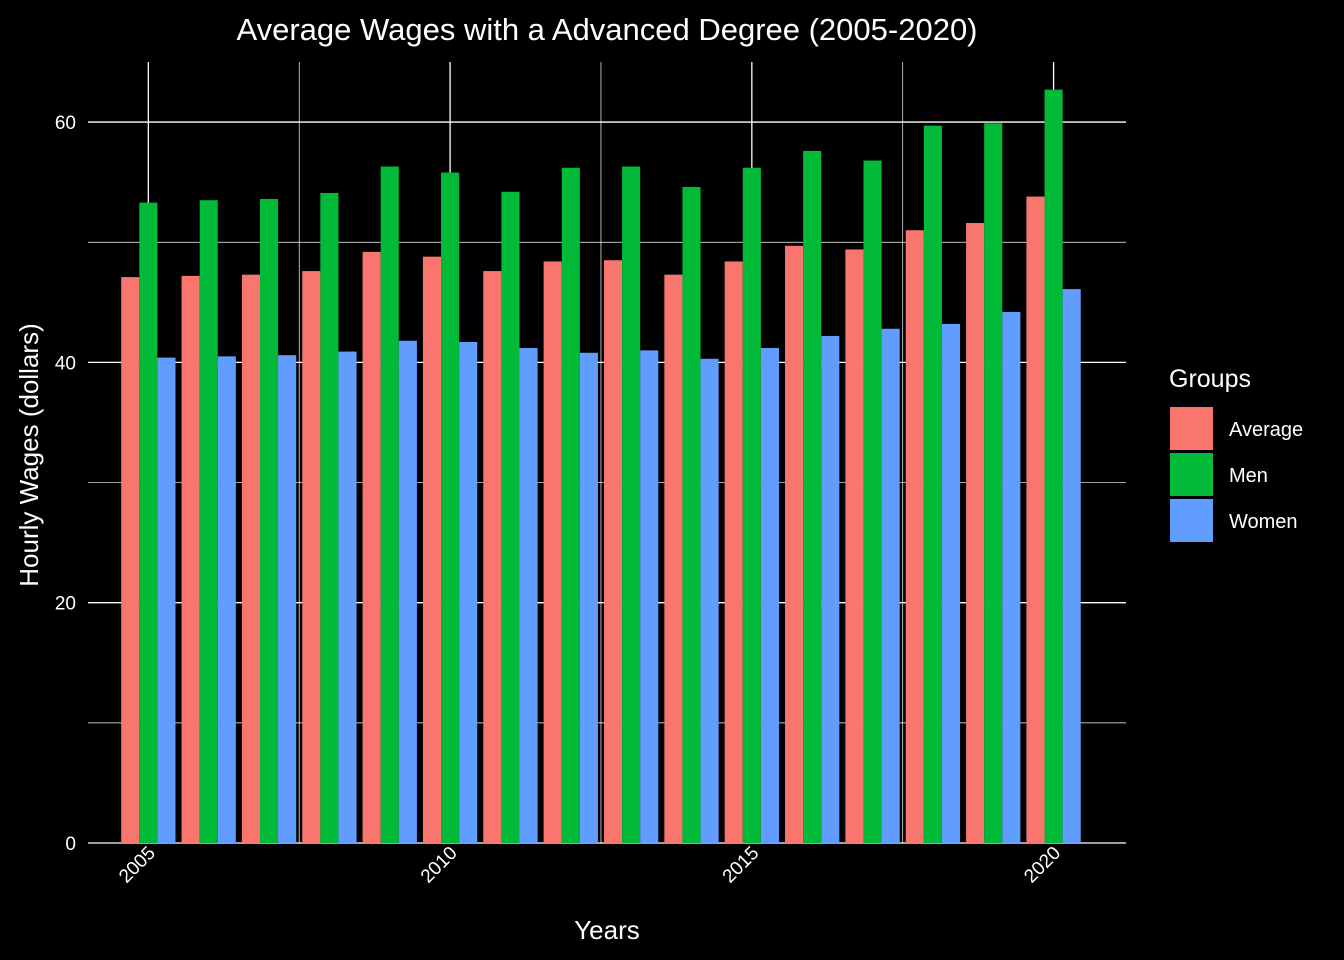  What do you see at coordinates (733, 552) in the screenshot?
I see `bar-average-2015` at bounding box center [733, 552].